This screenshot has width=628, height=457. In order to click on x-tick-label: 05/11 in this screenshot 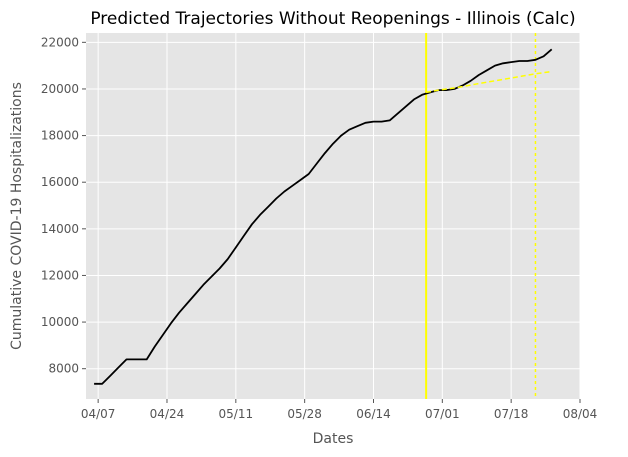, I will do `click(236, 414)`.